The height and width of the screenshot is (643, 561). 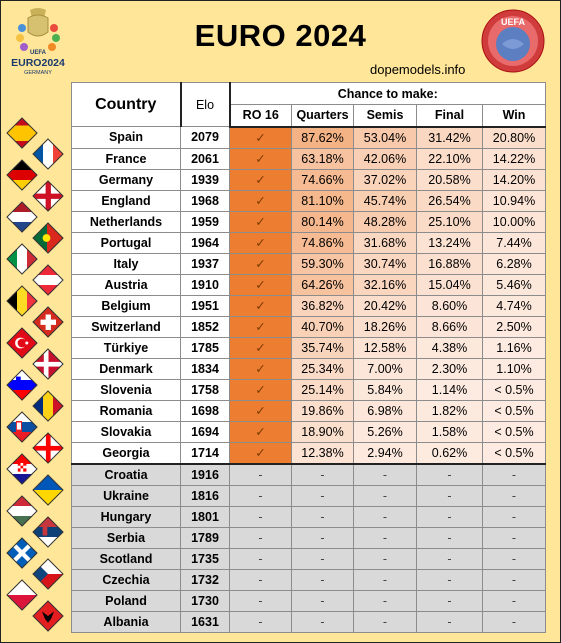 What do you see at coordinates (308, 347) in the screenshot?
I see `table-row: Türkiye 1785 ✓ 35.74% 12.58% 4.38% 1.16%` at bounding box center [308, 347].